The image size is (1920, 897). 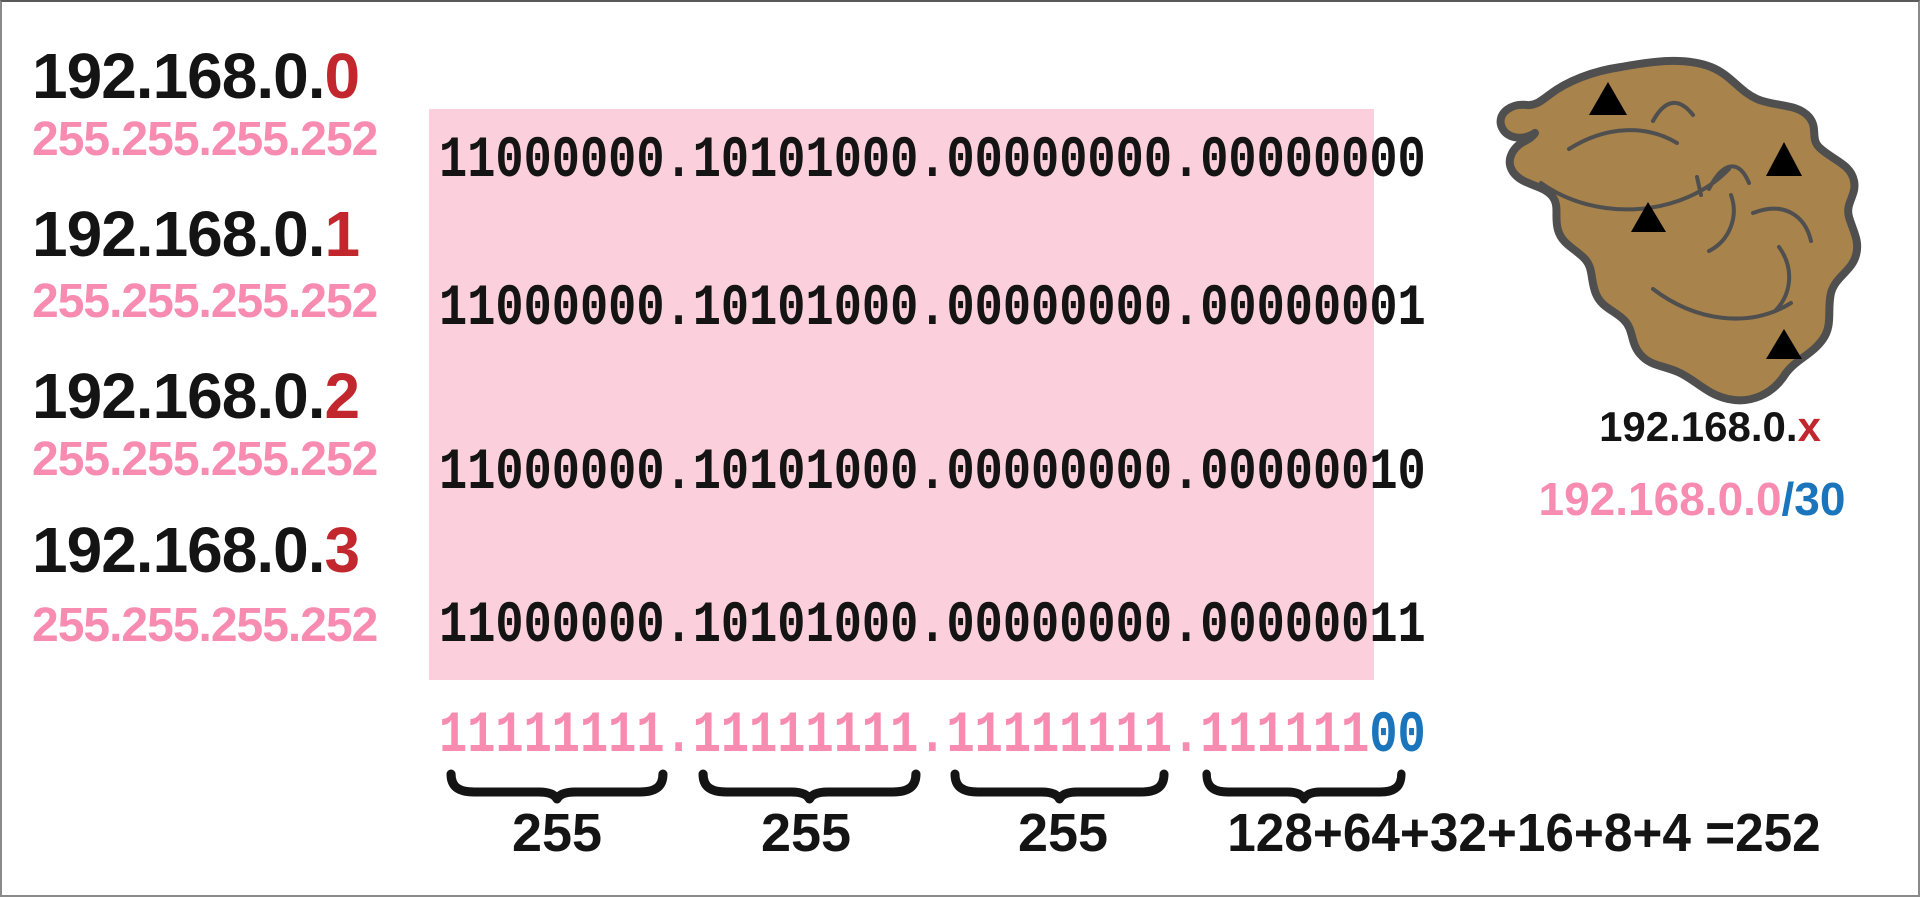 I want to click on ip-host-digit: 3, so click(x=342, y=550).